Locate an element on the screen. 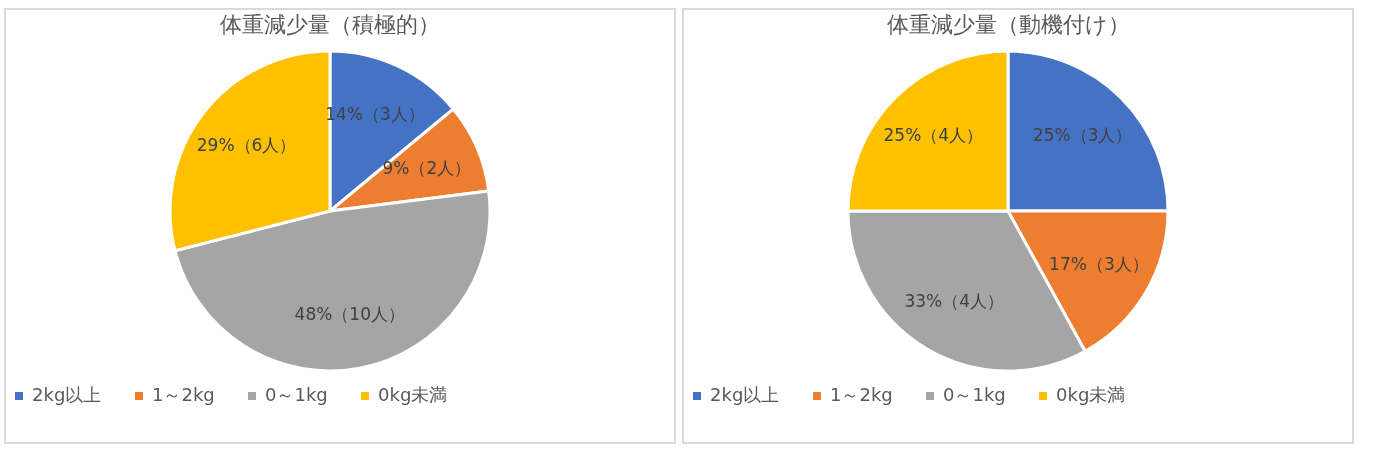 The height and width of the screenshot is (453, 1380). chart-title: 体重減少量（積極的） is located at coordinates (330, 24).